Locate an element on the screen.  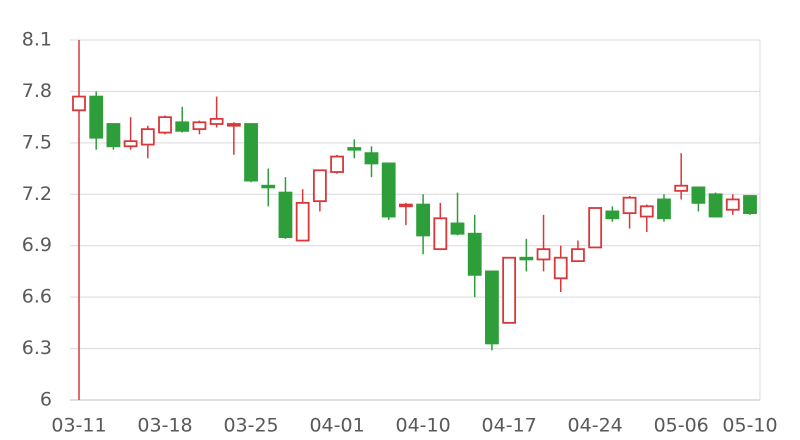
y-tick-label: 8.1 is located at coordinates (37, 40).